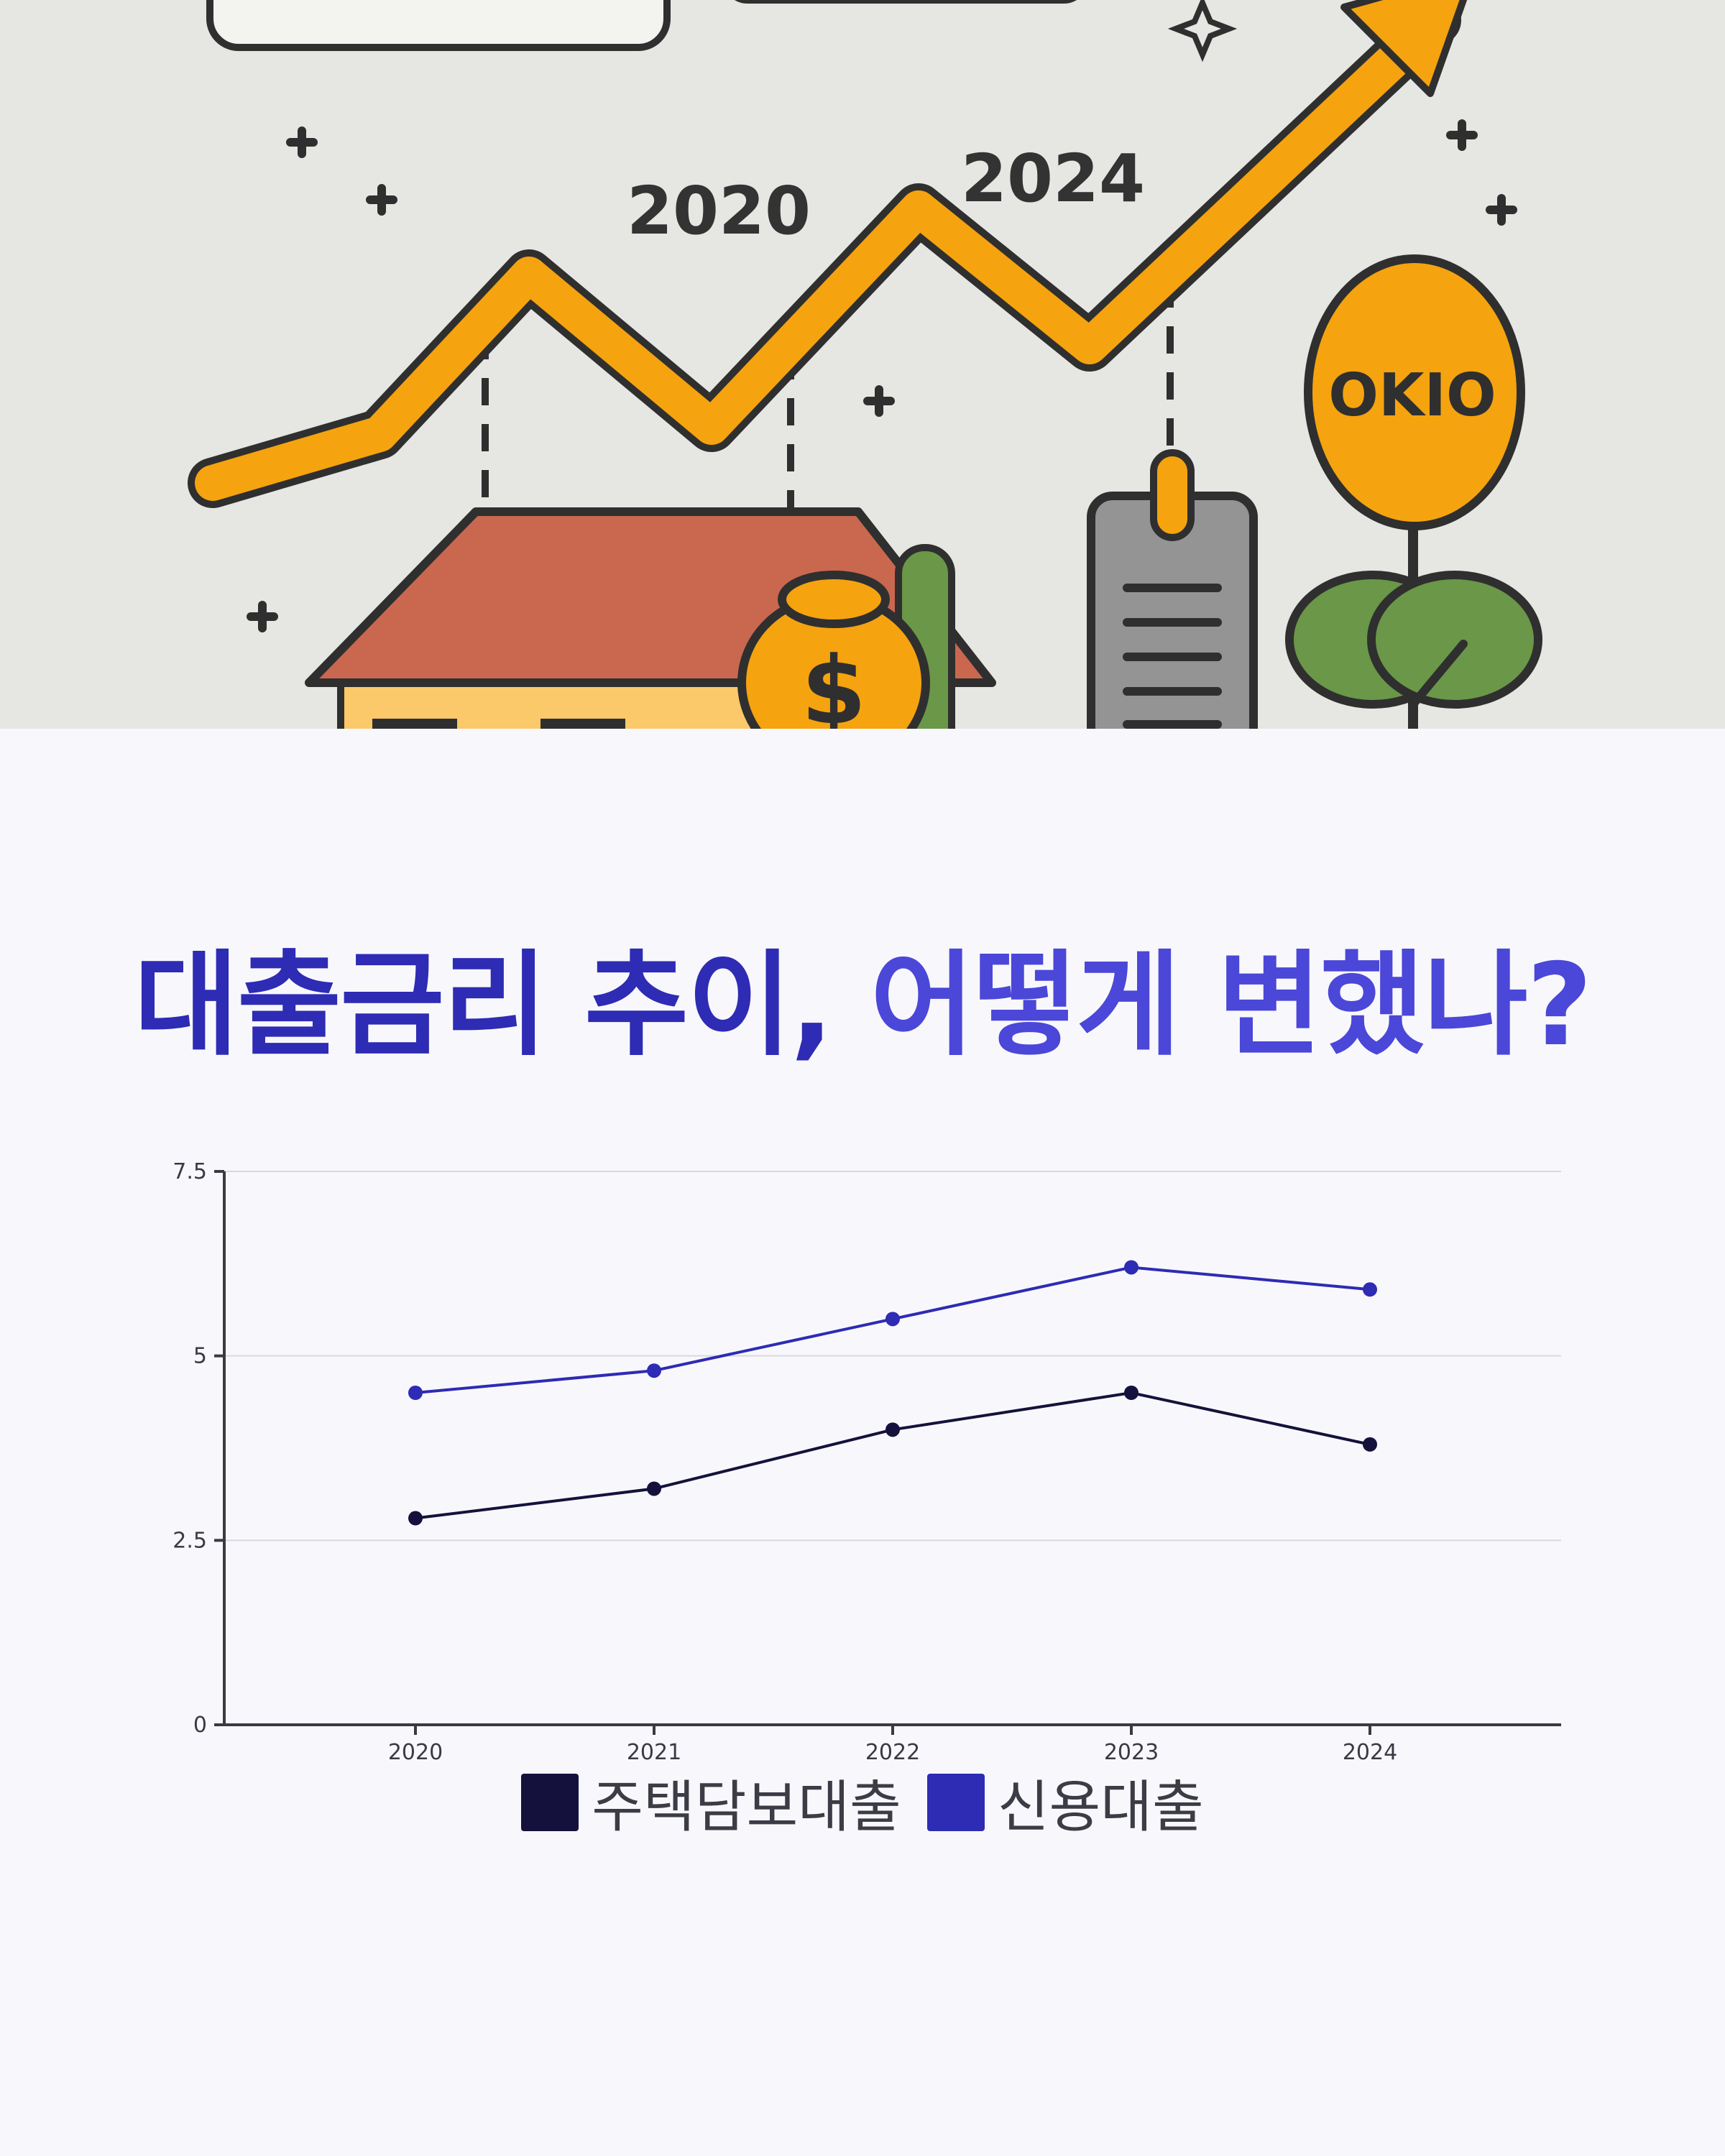 The image size is (1725, 2156). I want to click on dollar-sign: $, so click(833, 683).